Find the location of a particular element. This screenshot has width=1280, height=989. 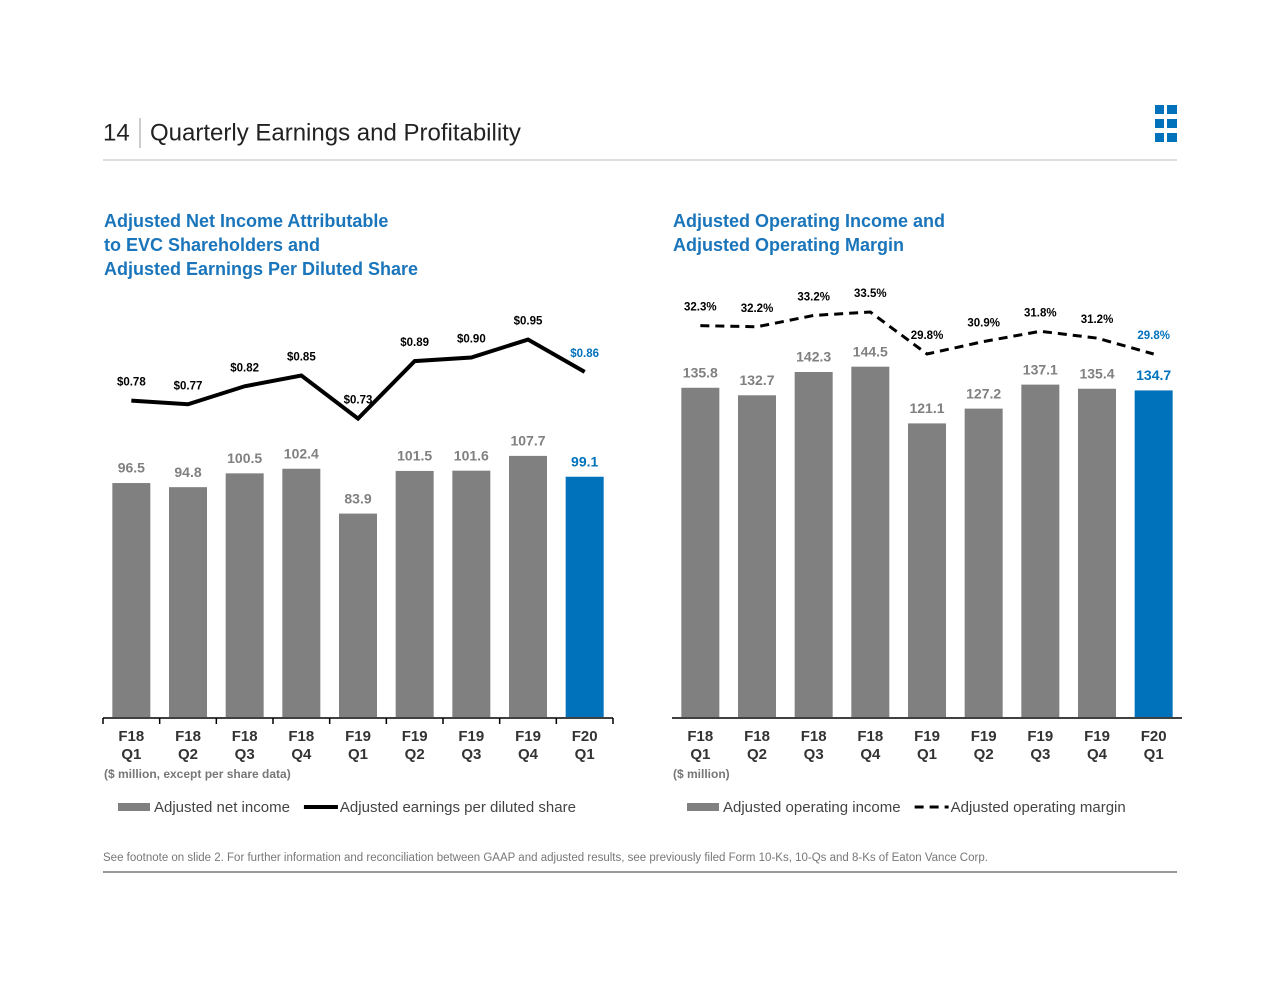

legend-label: Adjusted operating margin is located at coordinates (1038, 807).